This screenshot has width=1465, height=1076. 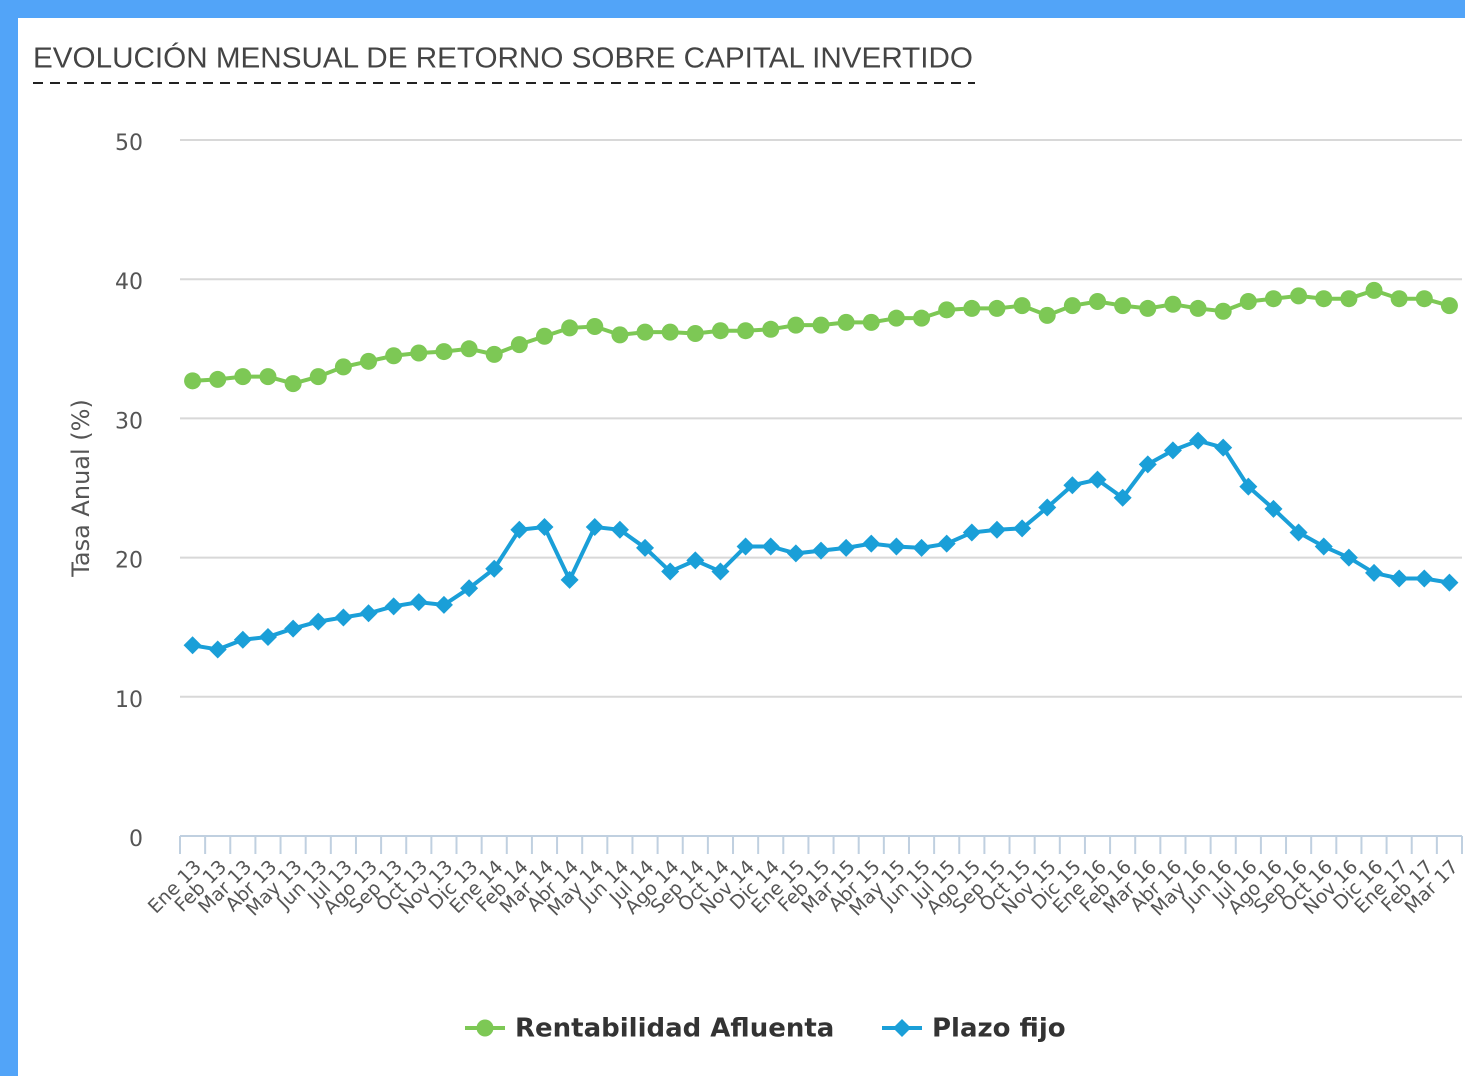 I want to click on legend-label: Plazo fijo, so click(x=999, y=1029).